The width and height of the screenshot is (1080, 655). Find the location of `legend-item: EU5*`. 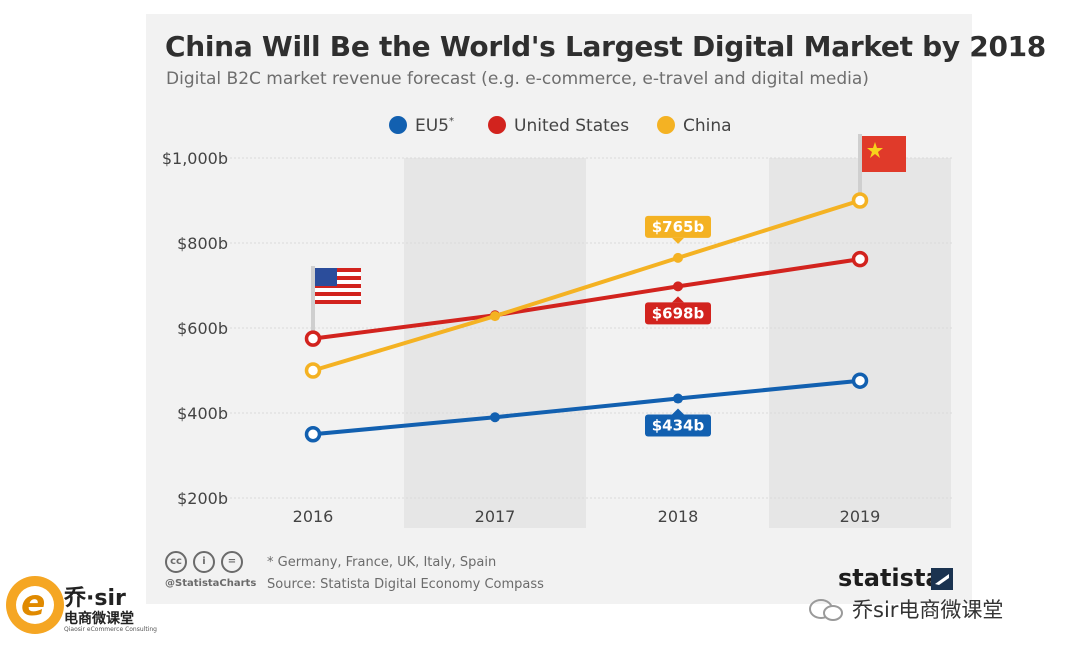

legend-item: EU5* is located at coordinates (421, 126).